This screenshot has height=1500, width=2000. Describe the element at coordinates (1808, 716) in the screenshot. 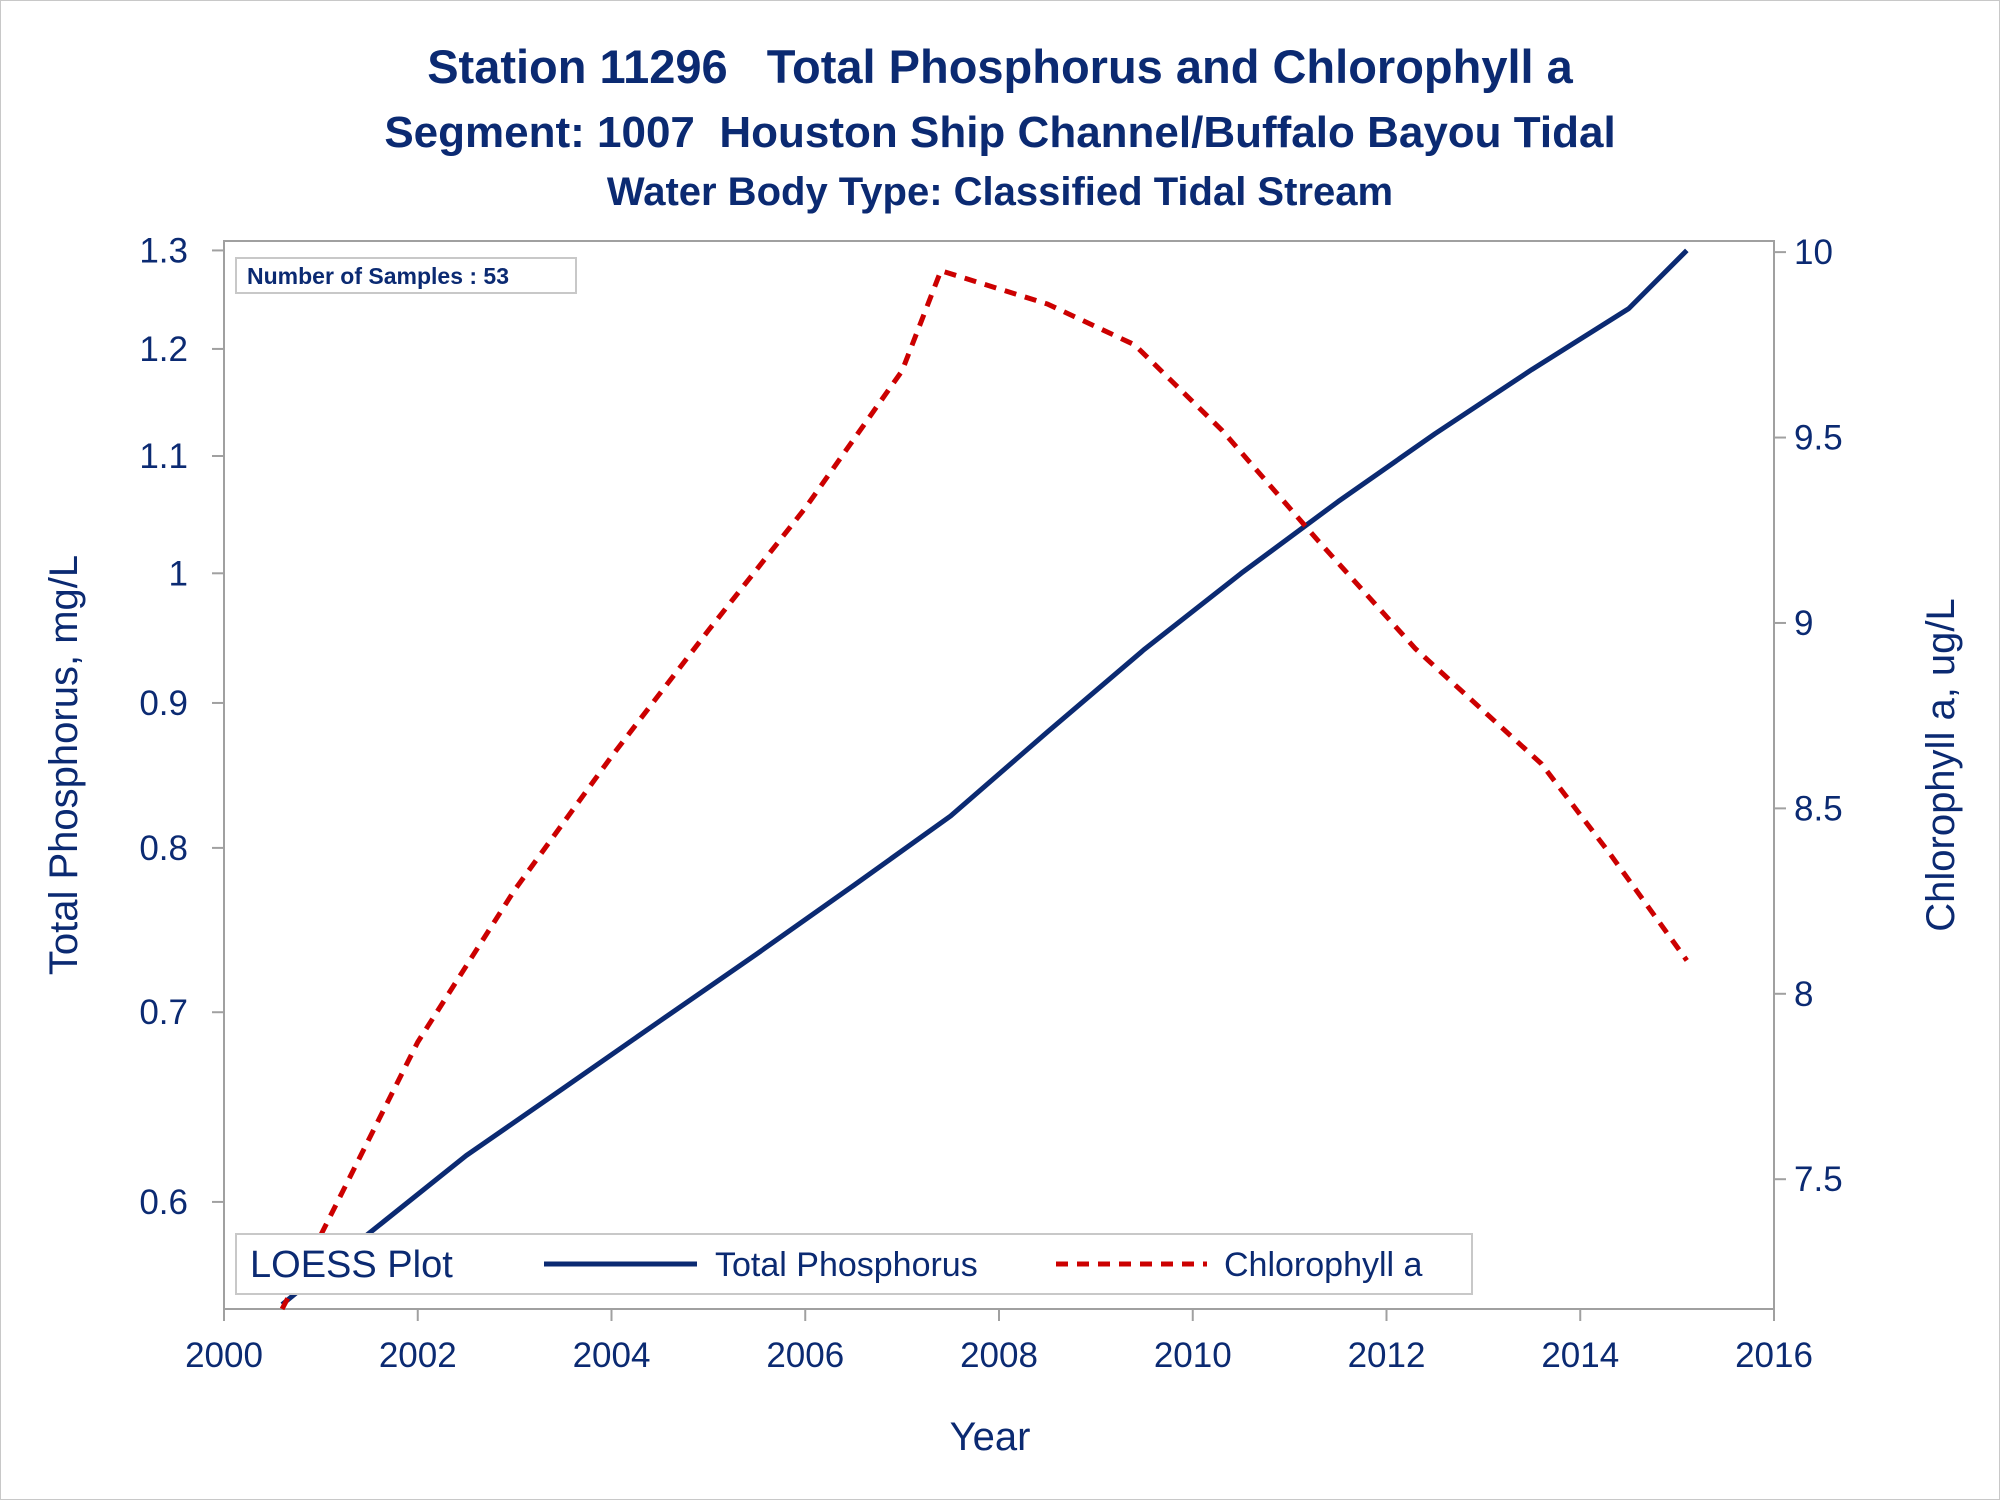

I see `y-axis-right: 7.5 8 8.5 9 9.5 10` at that location.